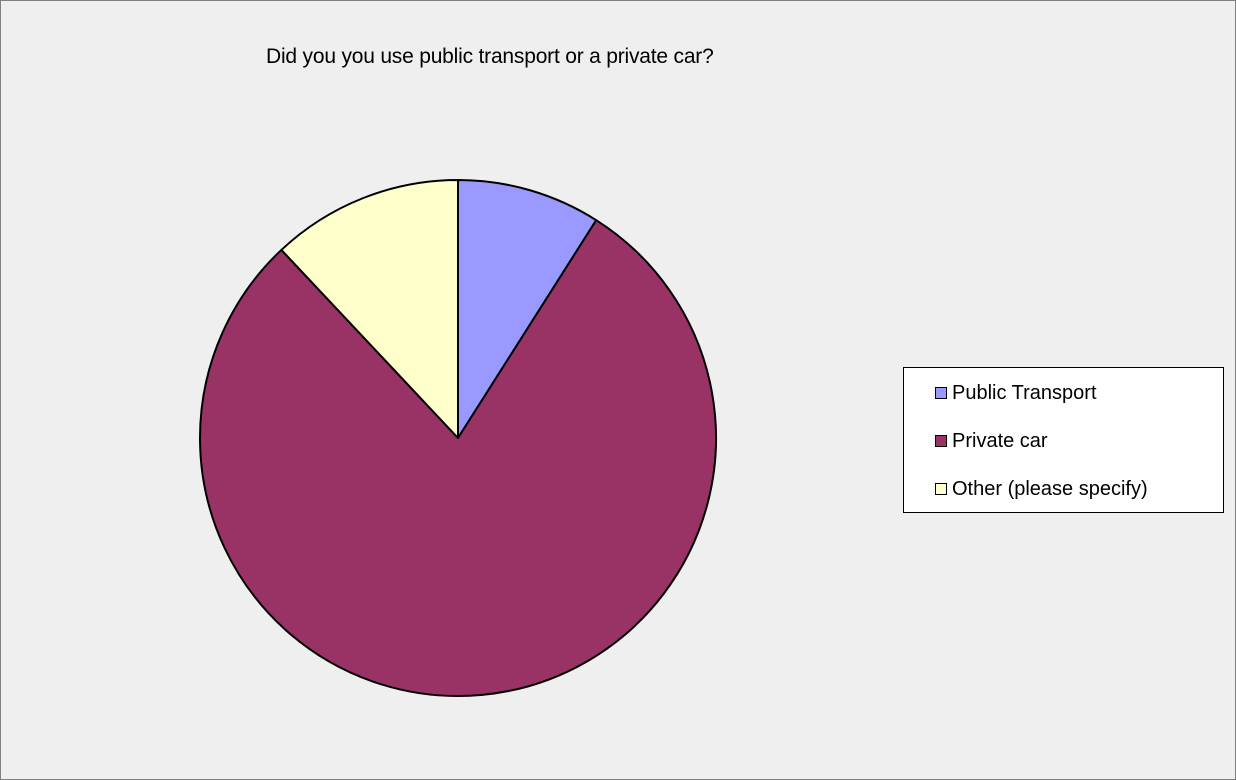 The height and width of the screenshot is (780, 1236). What do you see at coordinates (369, 309) in the screenshot?
I see `pie-slice-other` at bounding box center [369, 309].